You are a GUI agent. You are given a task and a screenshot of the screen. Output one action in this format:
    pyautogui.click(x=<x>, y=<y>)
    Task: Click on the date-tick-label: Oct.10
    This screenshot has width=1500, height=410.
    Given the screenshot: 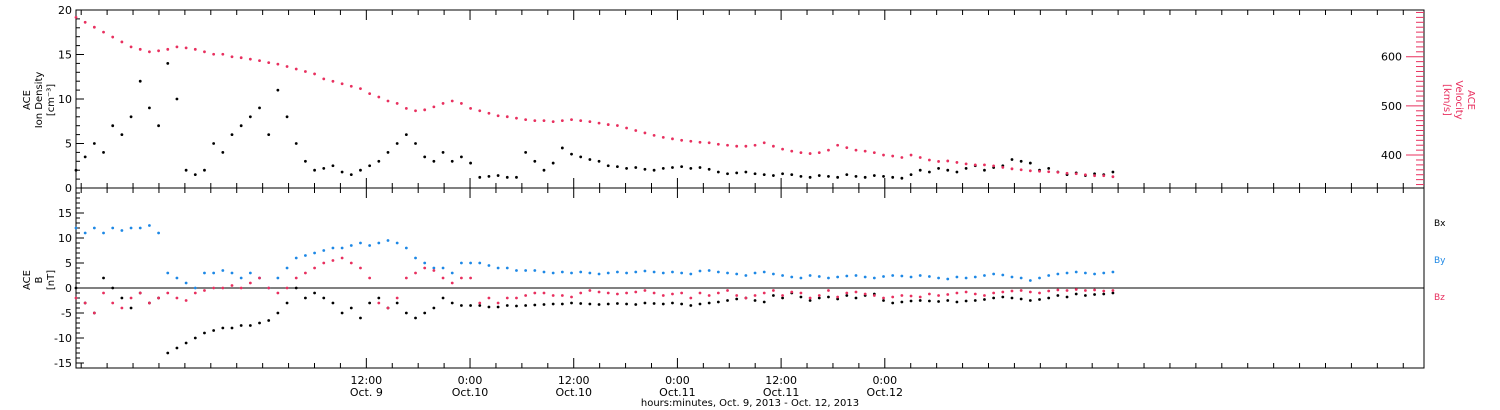 What is the action you would take?
    pyautogui.click(x=573, y=392)
    